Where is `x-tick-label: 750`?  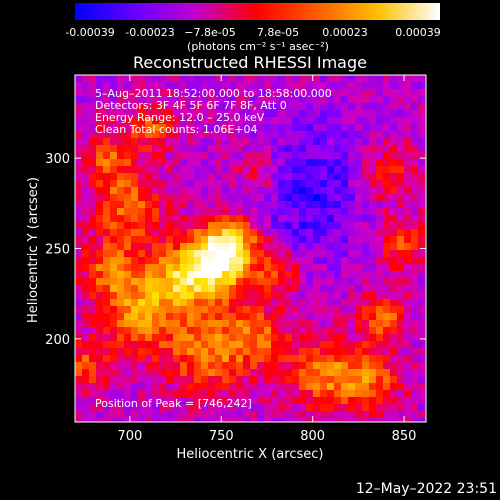
x-tick-label: 750 is located at coordinates (221, 436).